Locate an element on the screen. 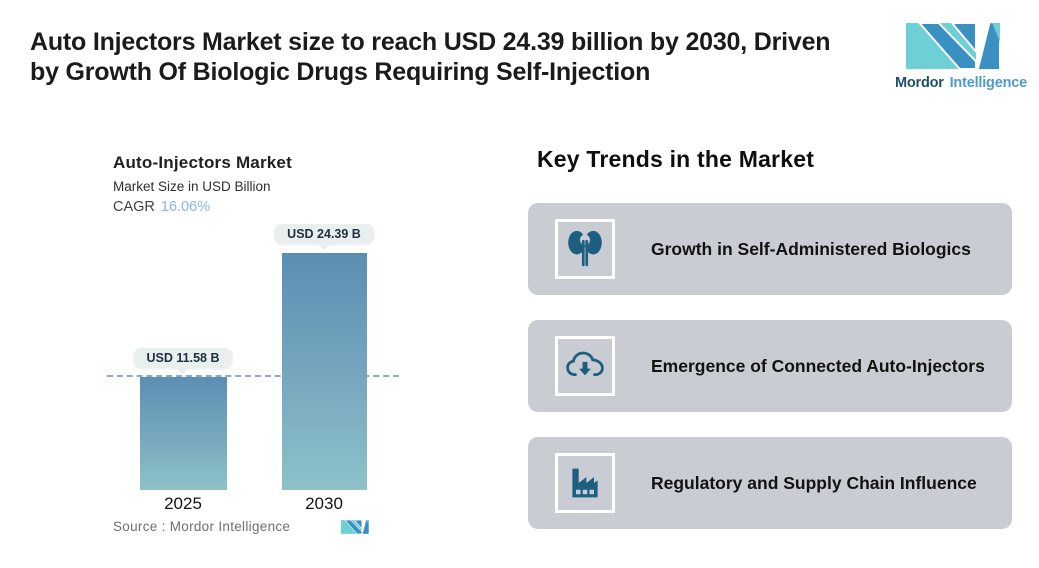 Image resolution: width=1039 pixels, height=568 pixels. source-row: Source : Mordor Intelligence is located at coordinates (241, 526).